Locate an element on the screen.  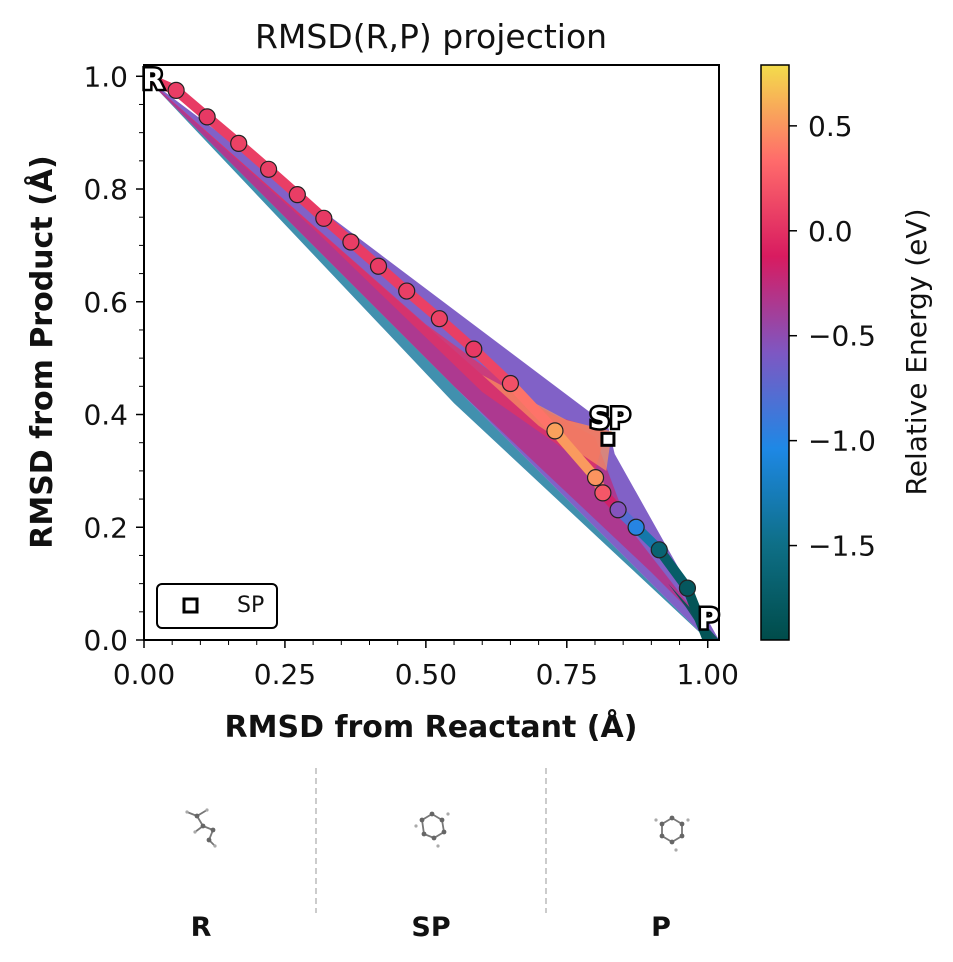
saddle-point-label: SP is located at coordinates (610, 417).